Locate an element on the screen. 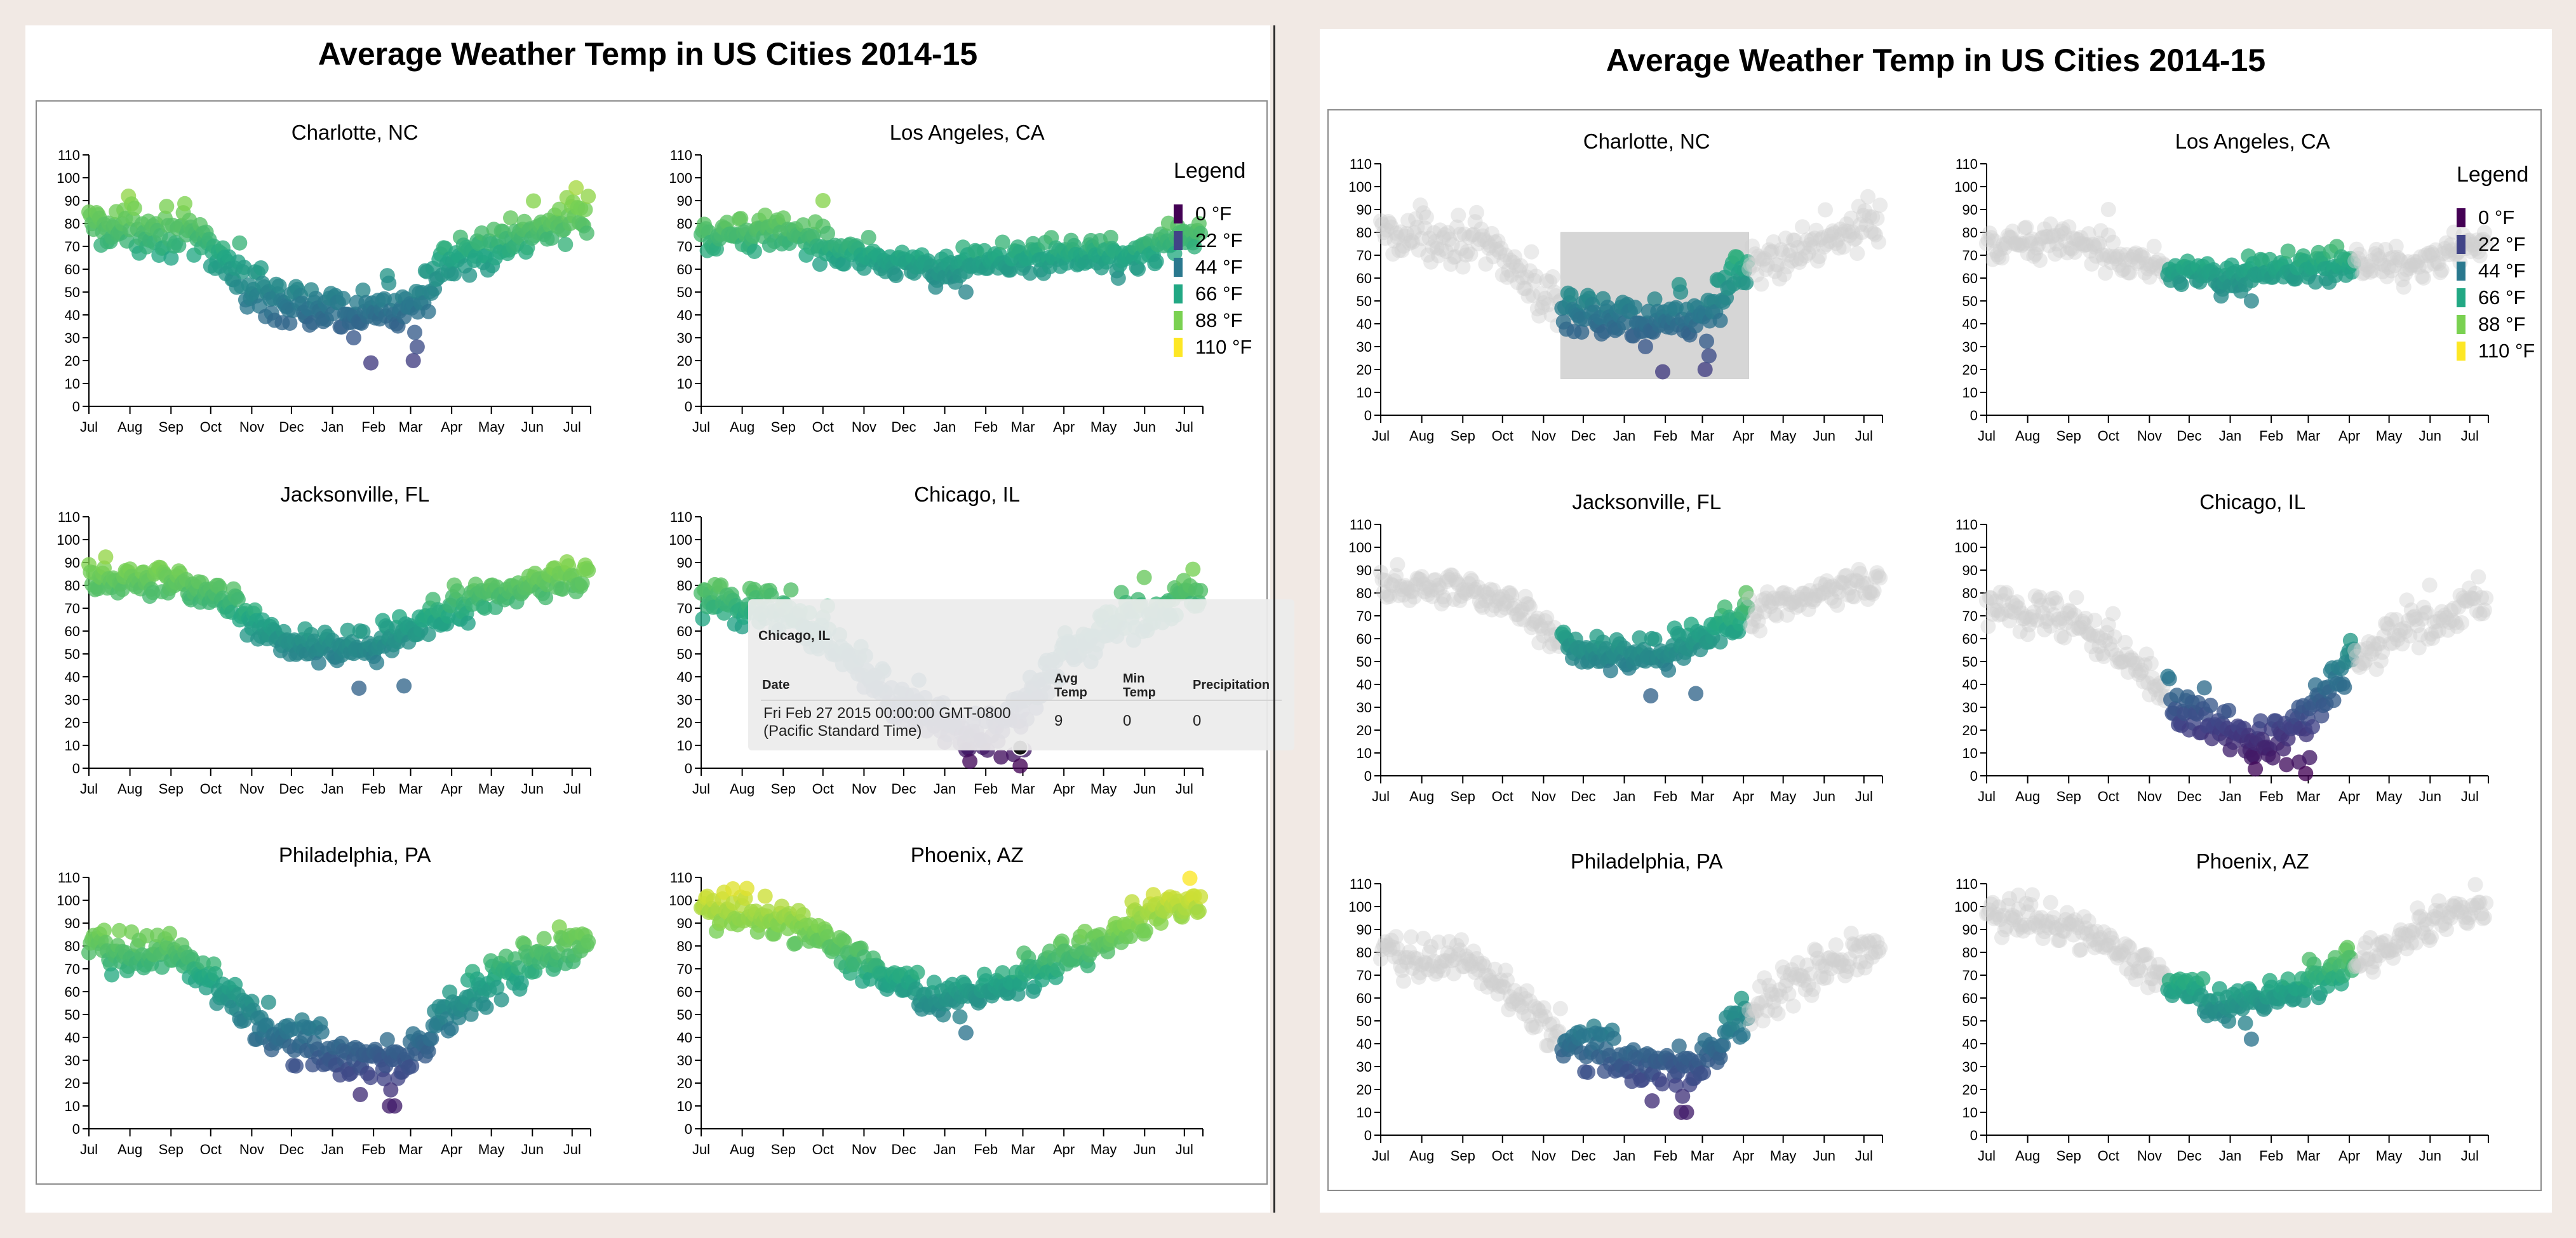 The image size is (2576, 1238). legend-label-4: 88 °F is located at coordinates (2501, 324).